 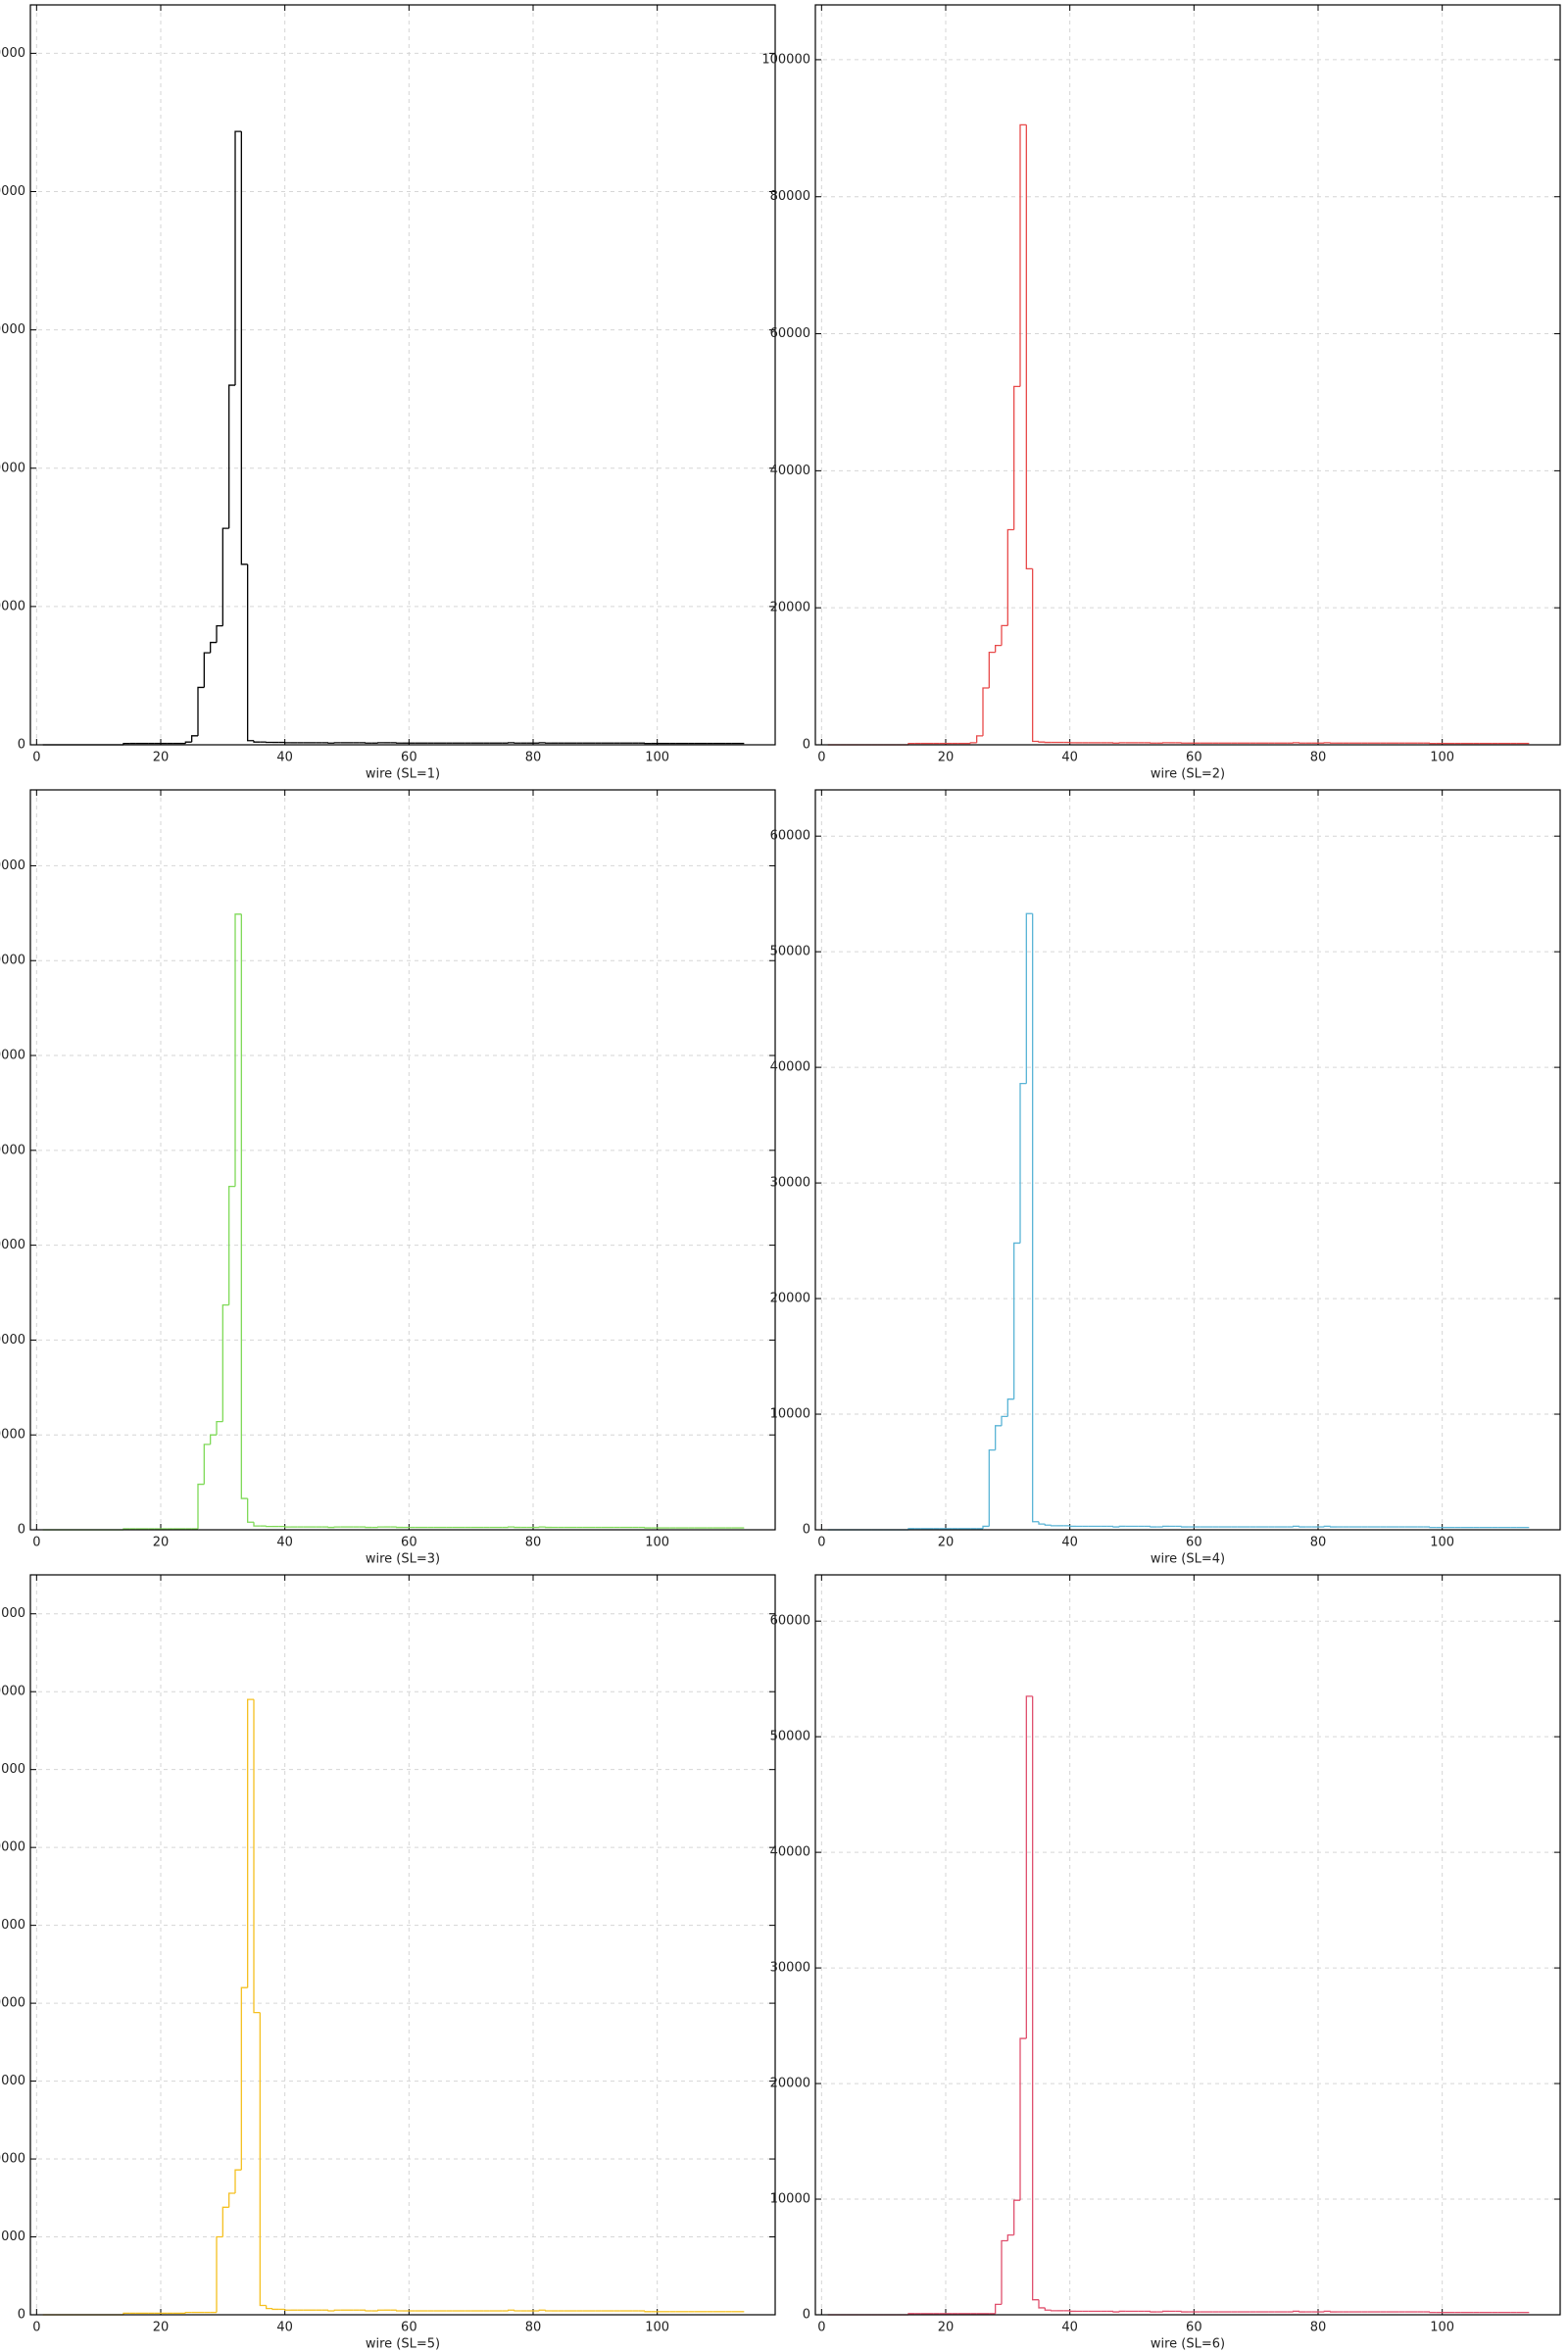 What do you see at coordinates (12, 1847) in the screenshot?
I see `y-tick-label: 30000` at bounding box center [12, 1847].